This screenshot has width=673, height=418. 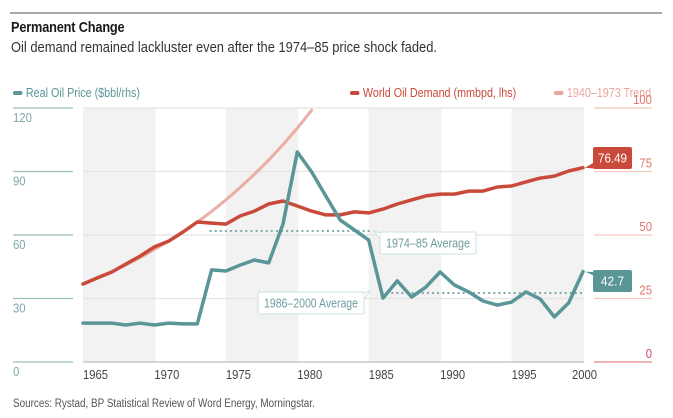 I want to click on chart-title: Permanent Change, so click(x=68, y=27).